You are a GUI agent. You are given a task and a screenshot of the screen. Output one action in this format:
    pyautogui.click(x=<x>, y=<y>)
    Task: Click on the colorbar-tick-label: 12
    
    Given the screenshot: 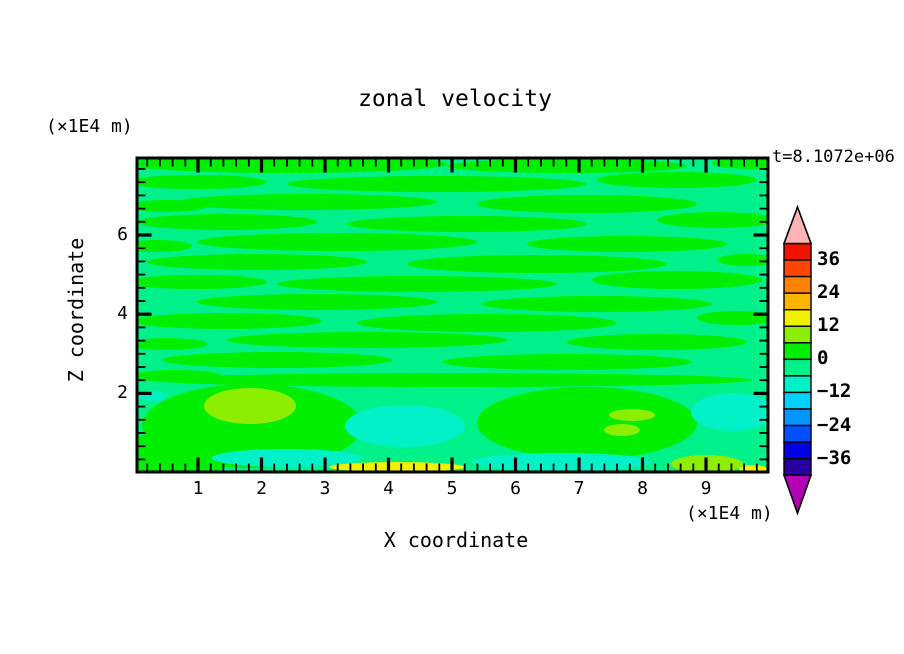 What is the action you would take?
    pyautogui.click(x=828, y=325)
    